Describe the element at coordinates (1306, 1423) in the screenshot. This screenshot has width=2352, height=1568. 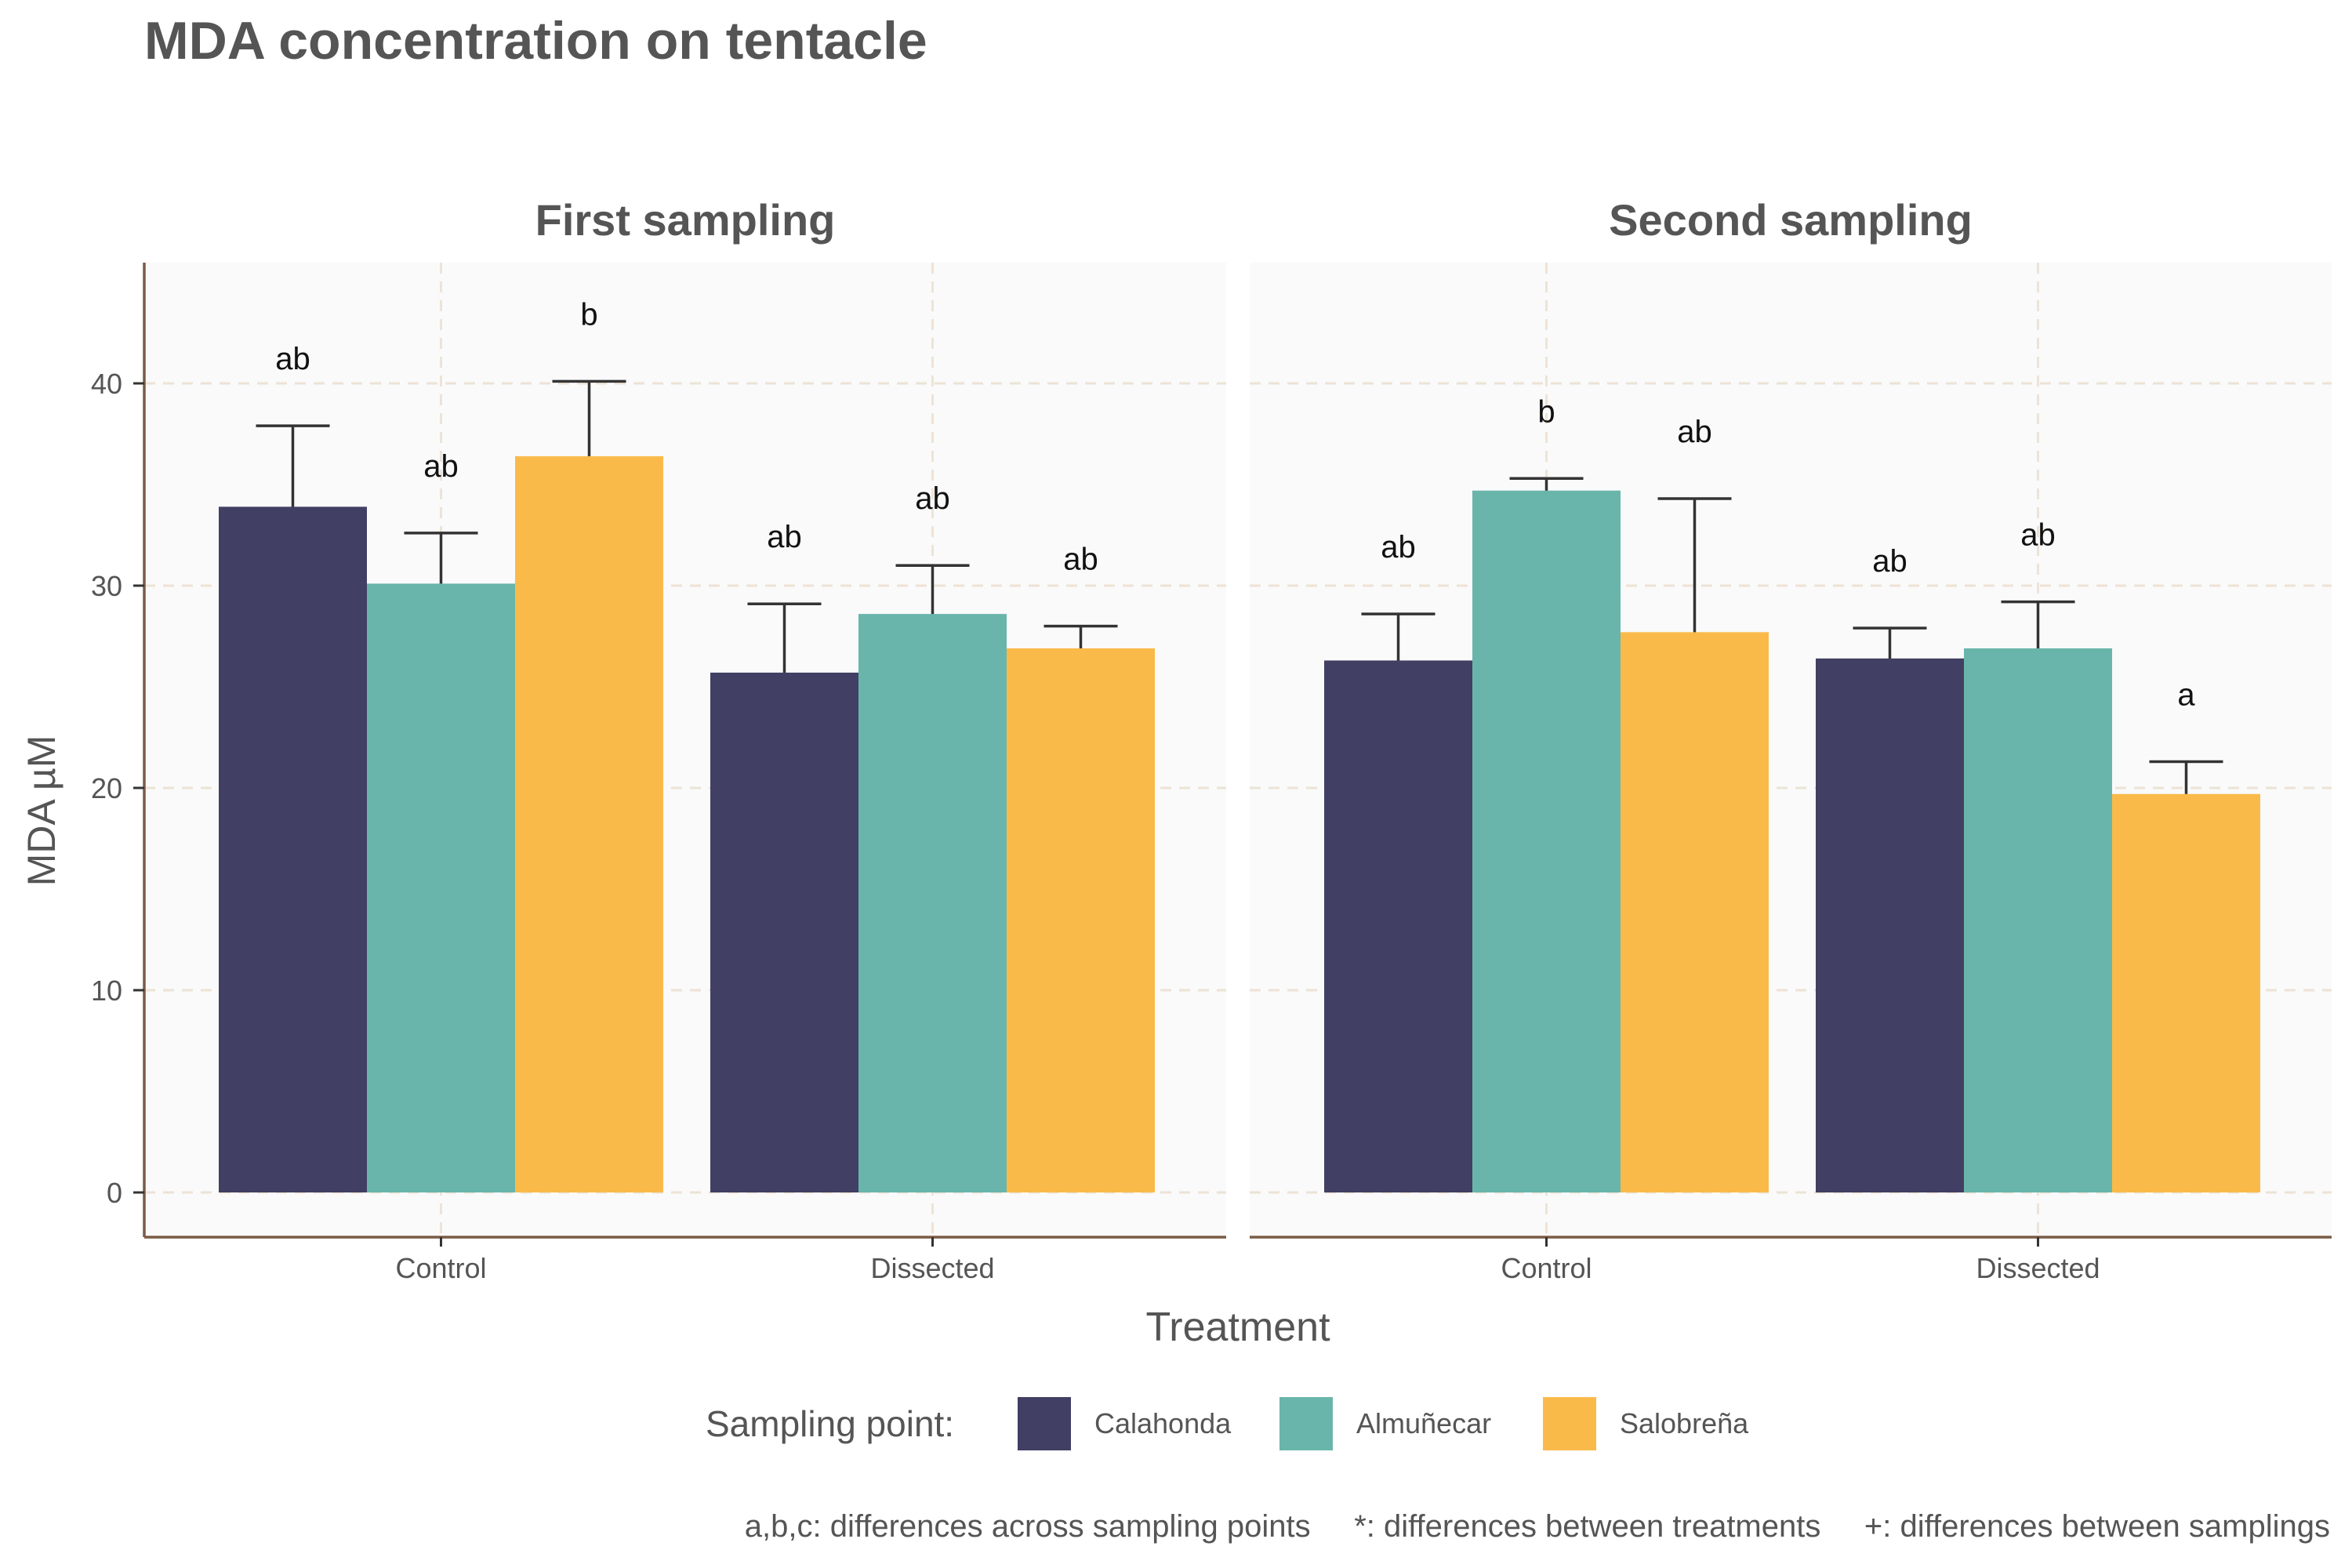
I see `legend-swatch-almunecar` at that location.